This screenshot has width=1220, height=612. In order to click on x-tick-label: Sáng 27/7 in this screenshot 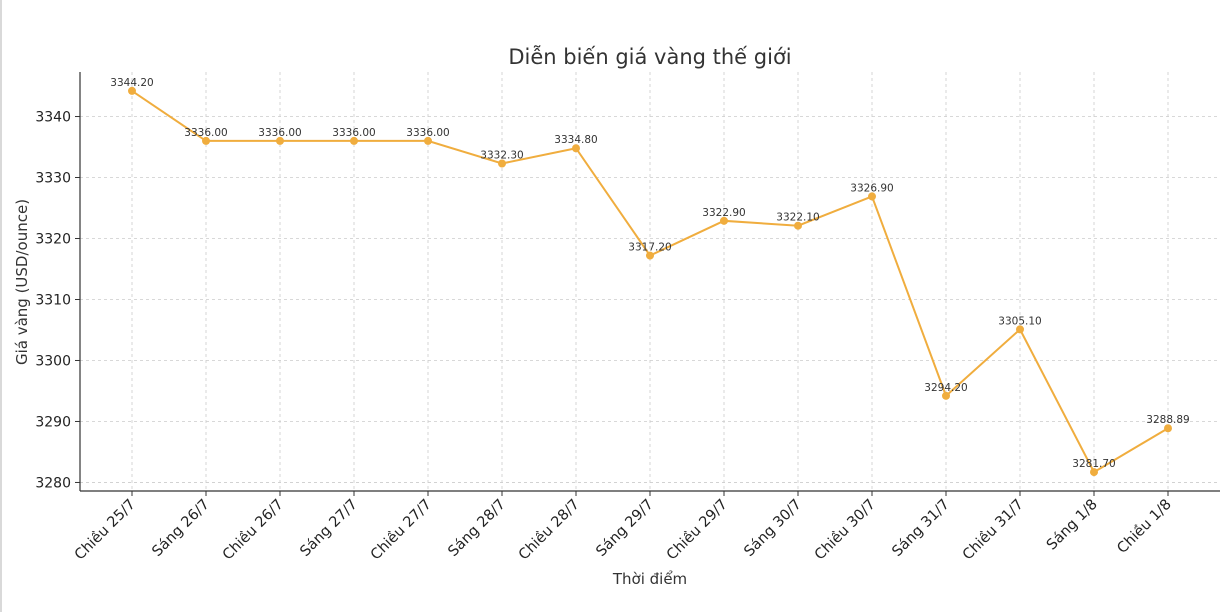, I will do `click(328, 528)`.